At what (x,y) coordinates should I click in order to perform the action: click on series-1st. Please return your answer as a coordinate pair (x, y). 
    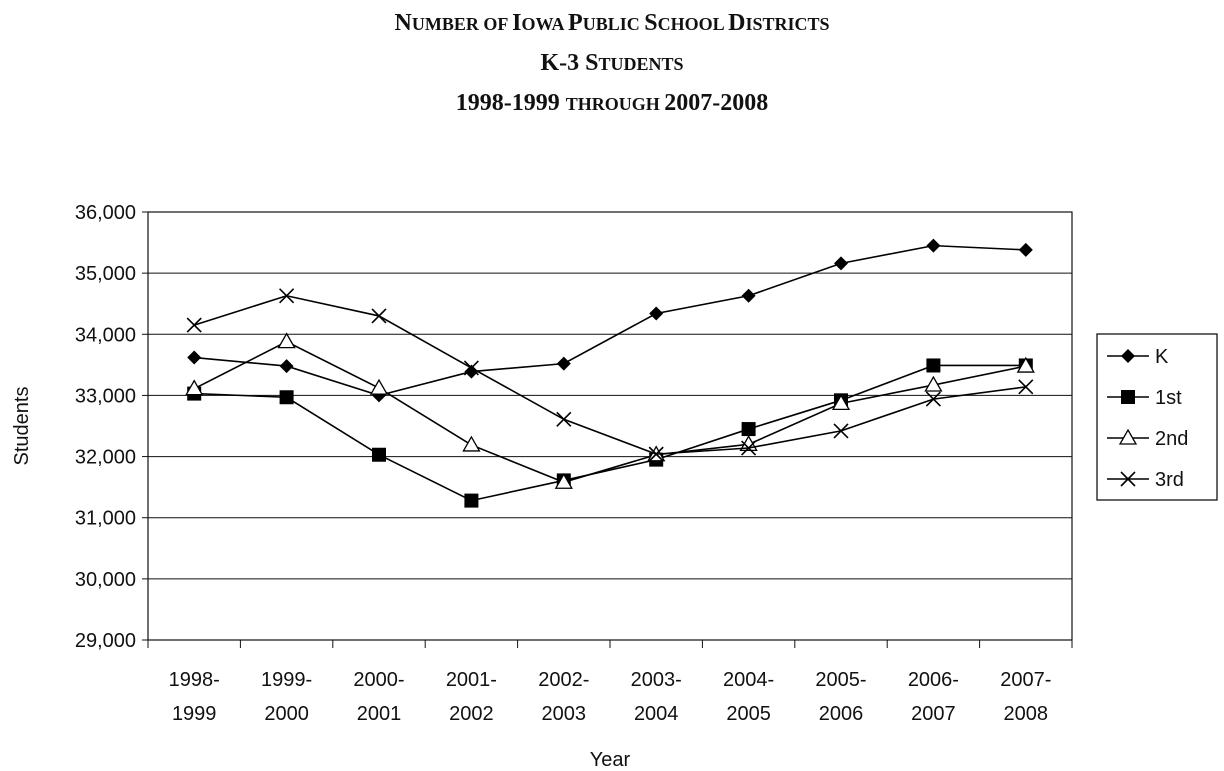
    Looking at the image, I should click on (610, 433).